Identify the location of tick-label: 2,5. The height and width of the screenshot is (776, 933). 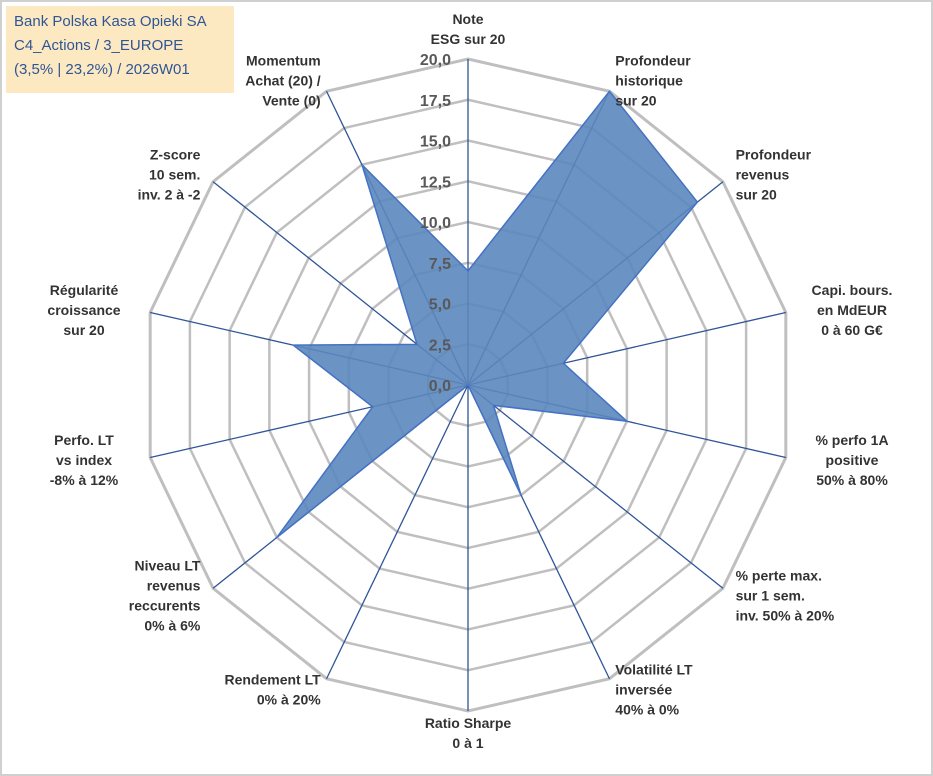
(440, 345).